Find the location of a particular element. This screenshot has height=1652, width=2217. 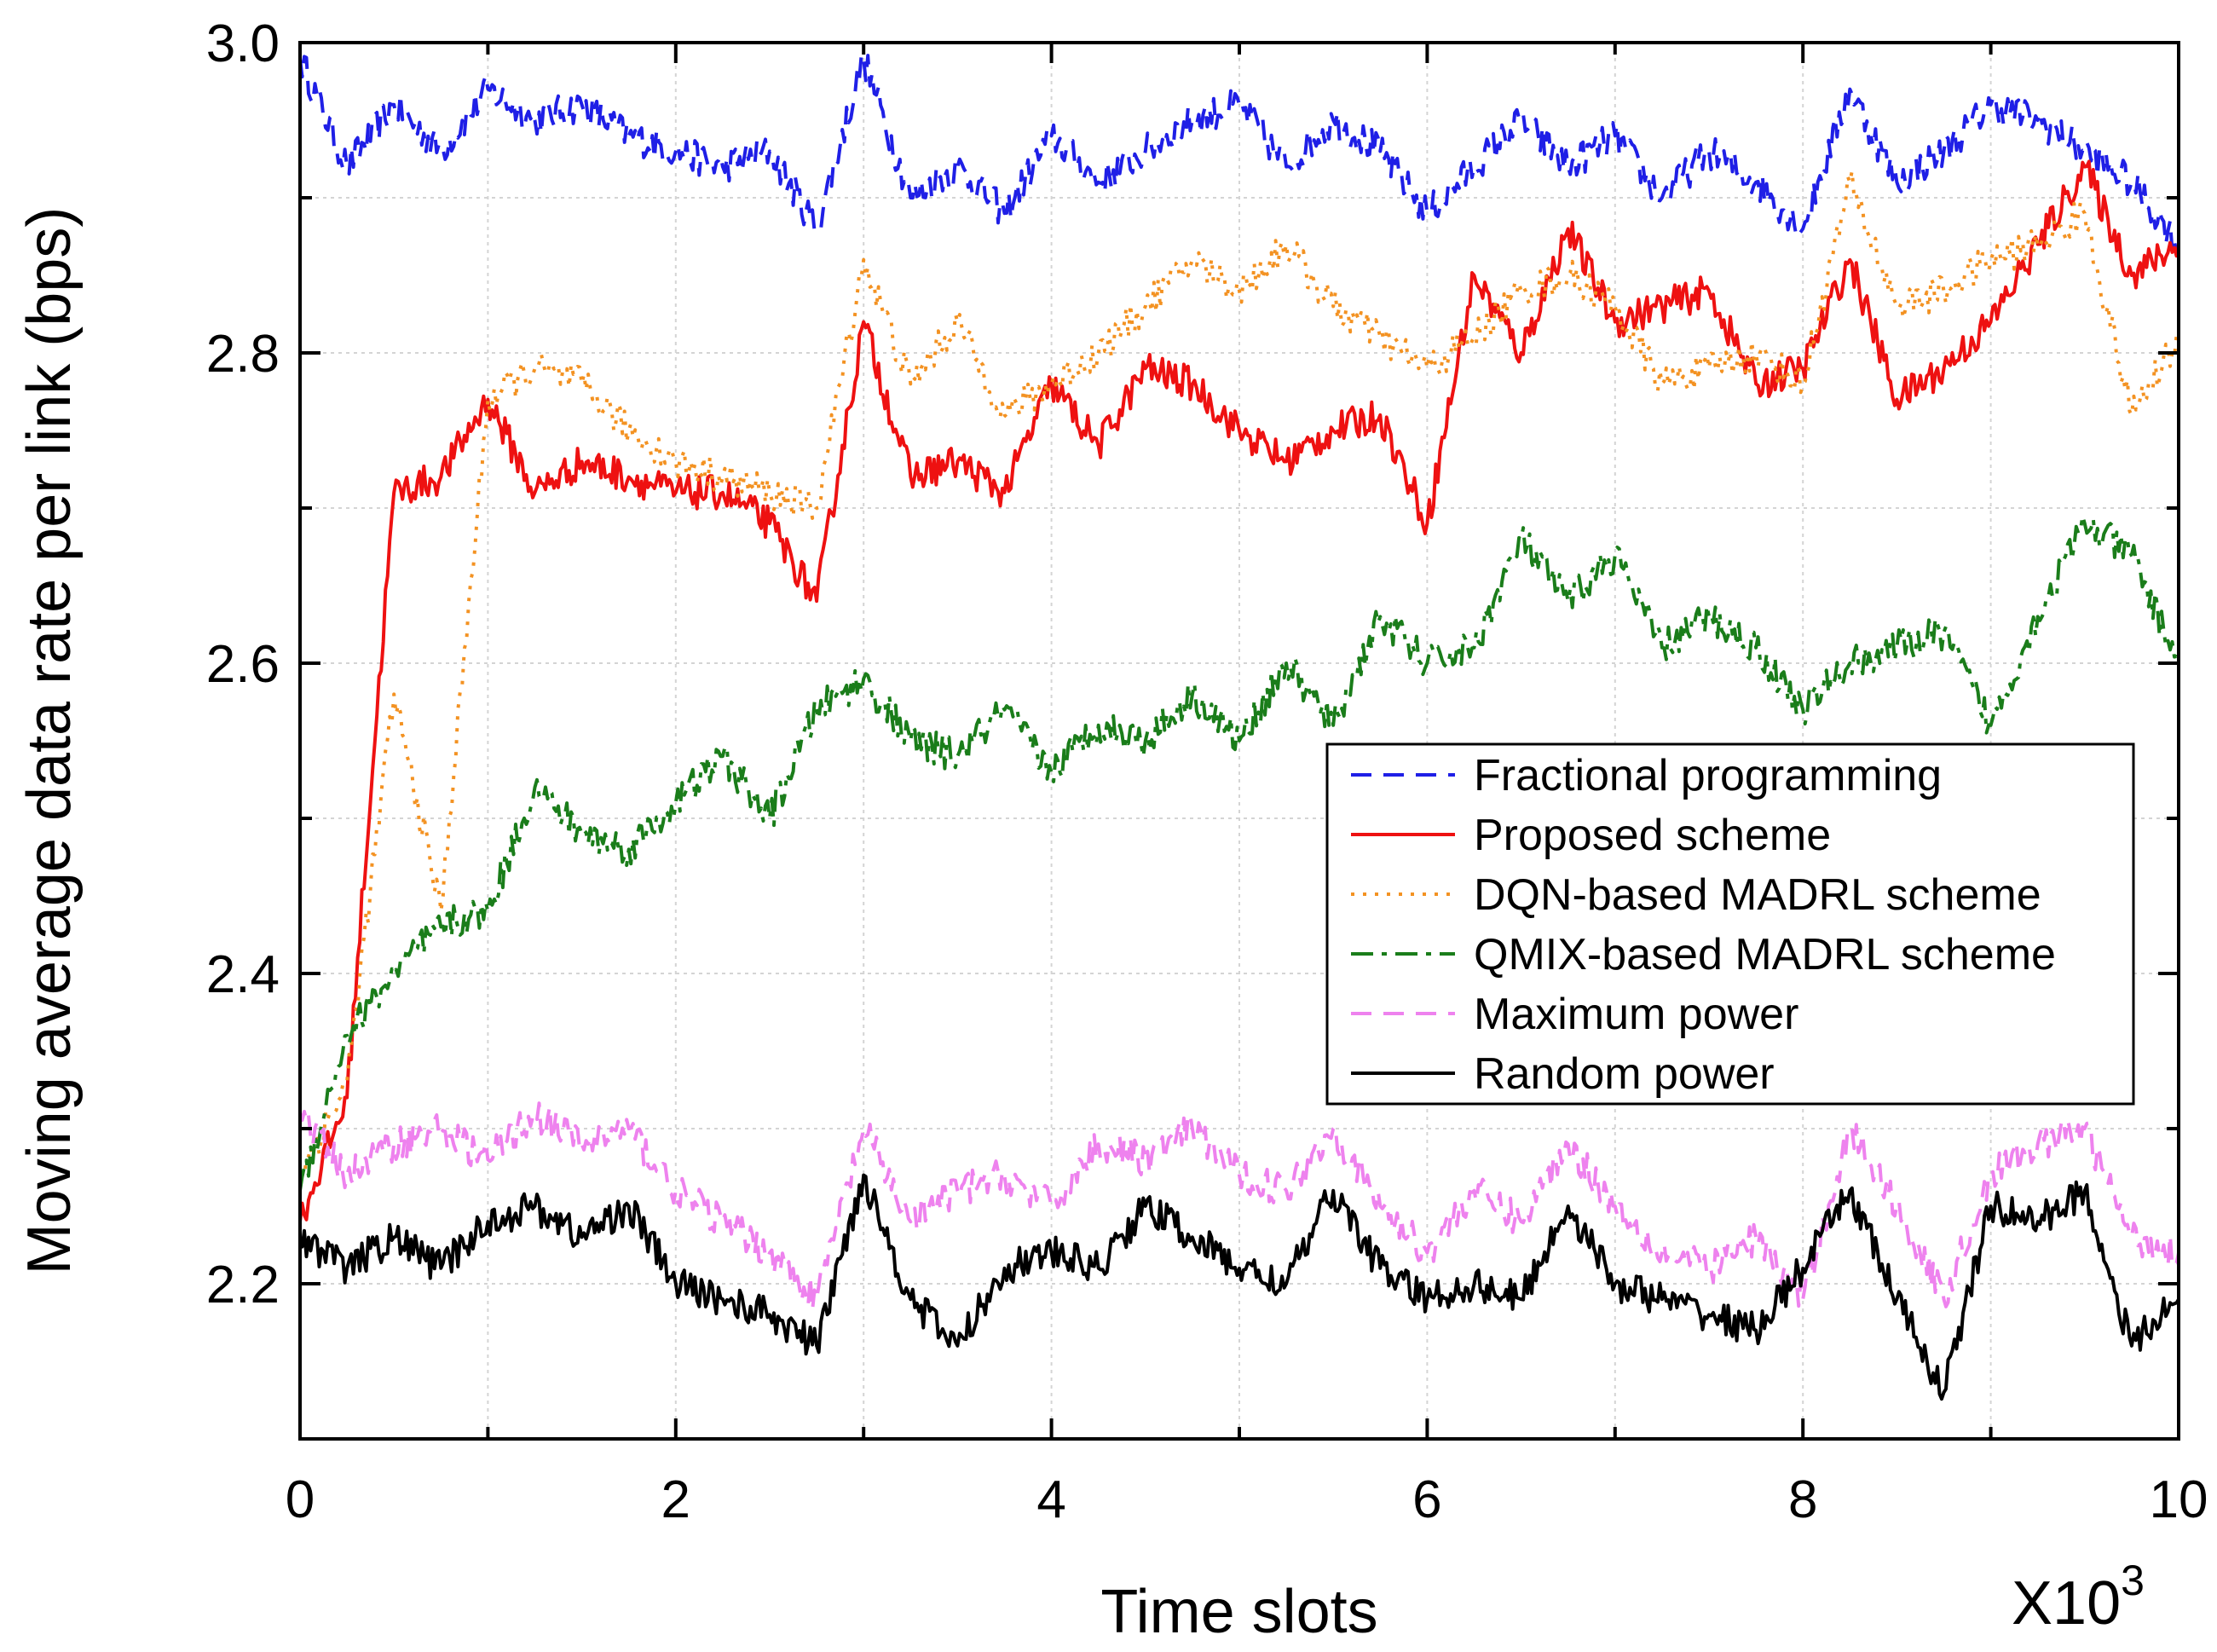

y-tick-label: 2.8 is located at coordinates (243, 354).